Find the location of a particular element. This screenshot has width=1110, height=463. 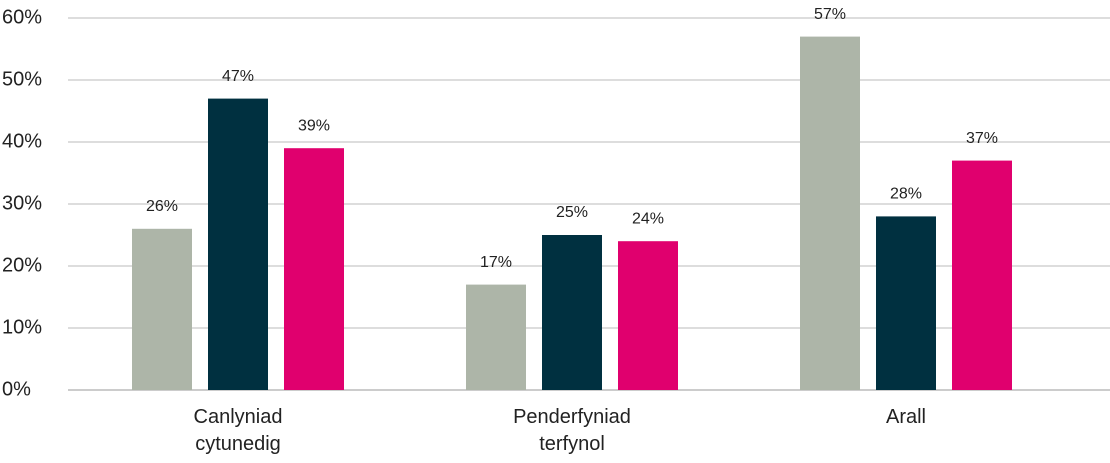

x-tick-label: Canlyniad cytunedig is located at coordinates (238, 430).